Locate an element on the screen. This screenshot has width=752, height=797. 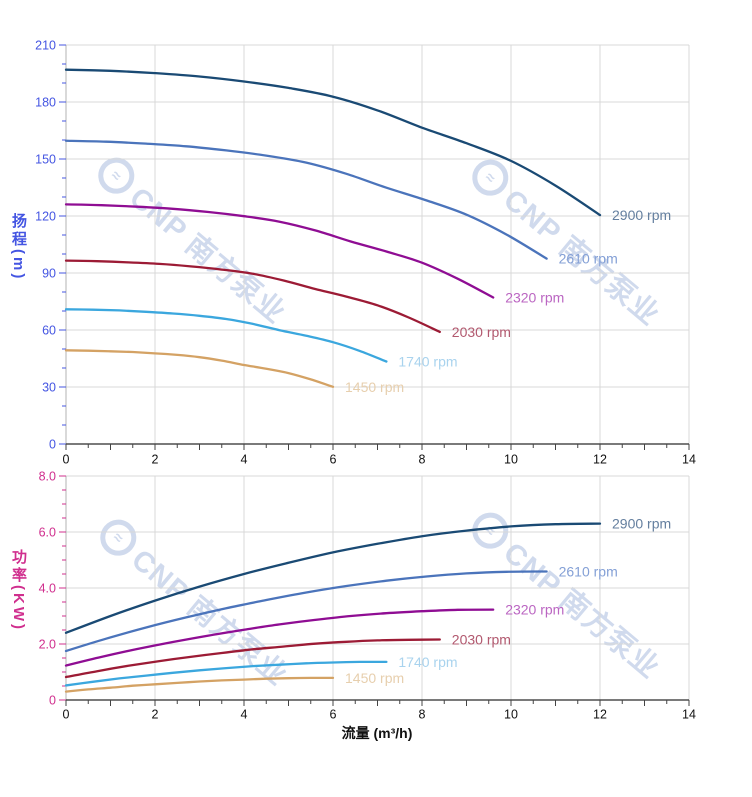
y-tick-label: 150 is located at coordinates (45, 160).